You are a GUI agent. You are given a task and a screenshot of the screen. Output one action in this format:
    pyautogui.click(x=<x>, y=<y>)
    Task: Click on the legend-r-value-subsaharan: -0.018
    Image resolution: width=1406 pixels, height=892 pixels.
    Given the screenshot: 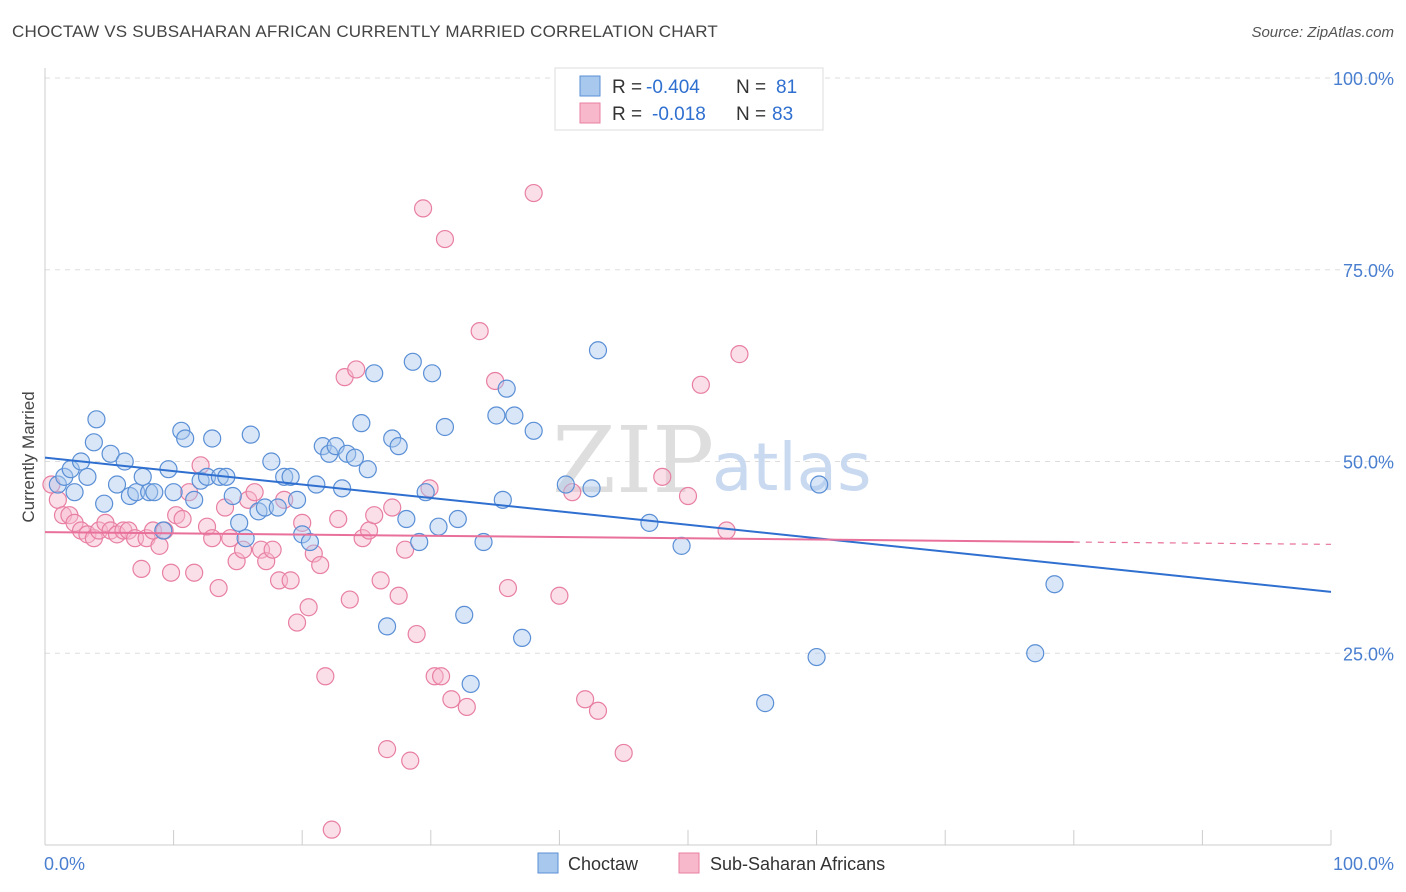 What is the action you would take?
    pyautogui.click(x=679, y=114)
    